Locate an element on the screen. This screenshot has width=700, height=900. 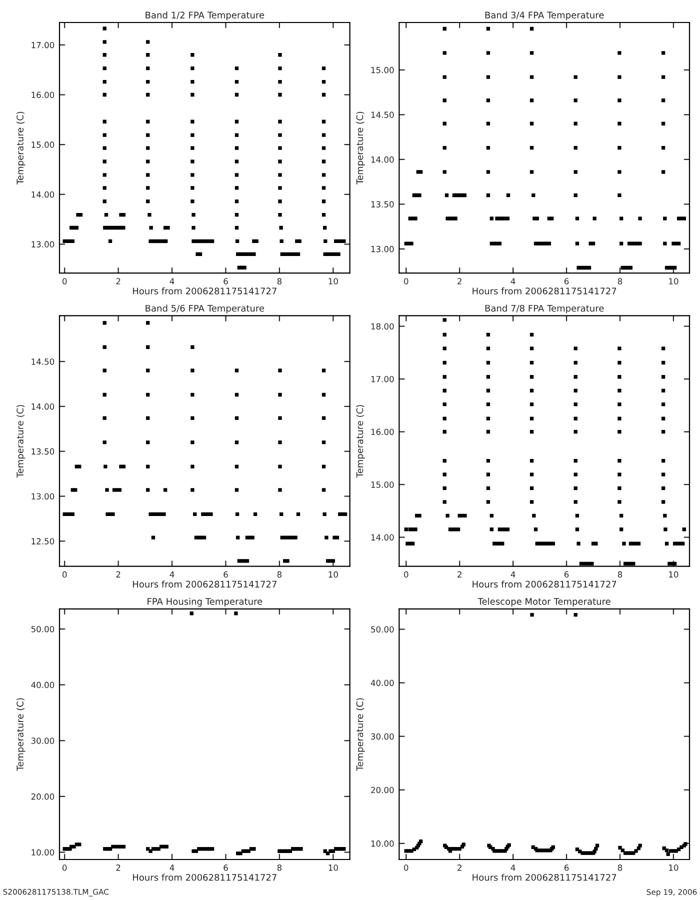
y-tick-label: 13.50 is located at coordinates (382, 204).